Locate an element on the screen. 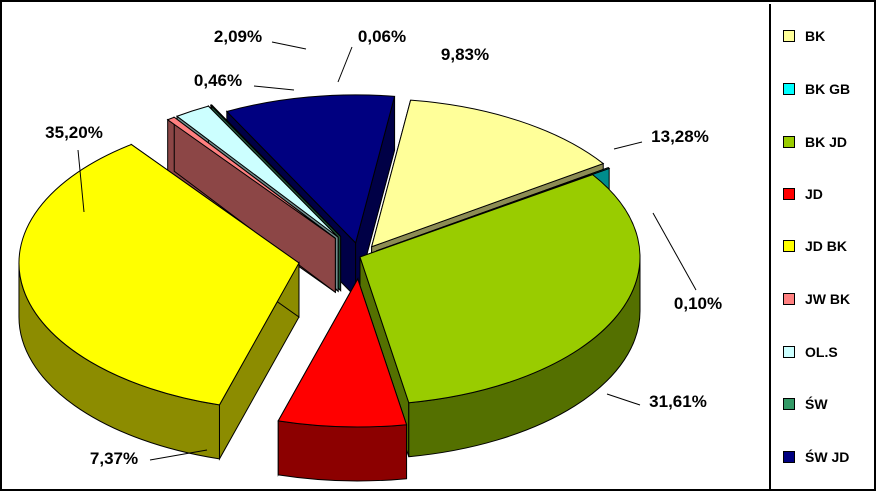 The image size is (876, 491). data-label: 2,09% is located at coordinates (238, 36).